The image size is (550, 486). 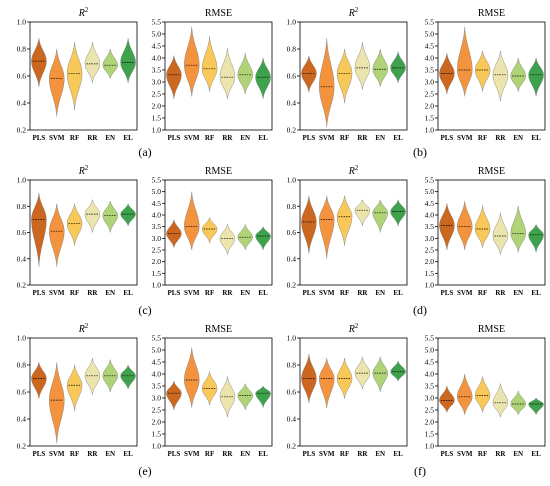 What do you see at coordinates (292, 232) in the screenshot?
I see `y-tick-label: 0.6` at bounding box center [292, 232].